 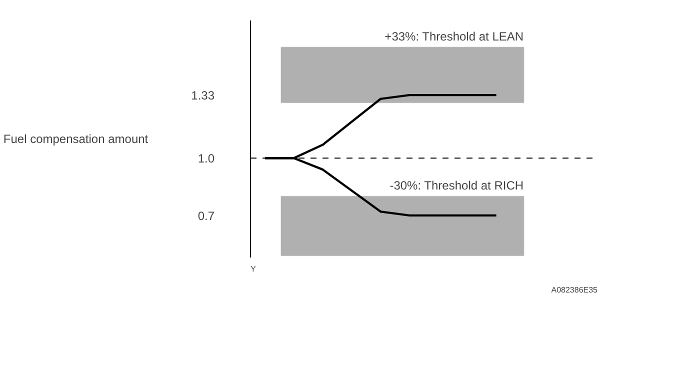 What do you see at coordinates (457, 185) in the screenshot?
I see `band-label: -30%: Threshold at RICH` at bounding box center [457, 185].